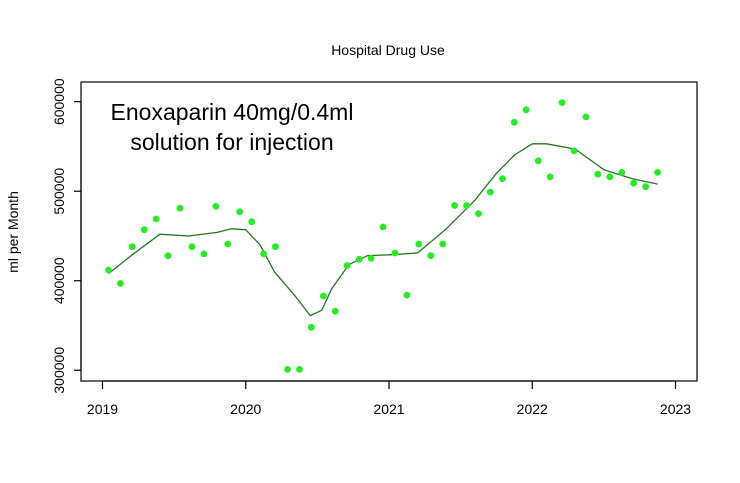 The image size is (740, 483). What do you see at coordinates (59, 101) in the screenshot?
I see `y-tick-label: 600000` at bounding box center [59, 101].